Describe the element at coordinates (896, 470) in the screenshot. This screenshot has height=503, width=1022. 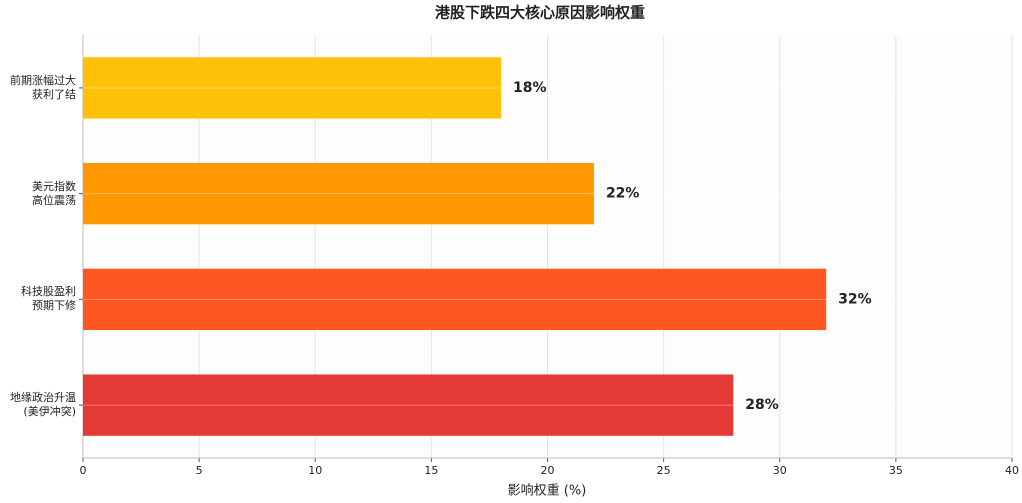
I see `x-tick-label: 35` at that location.